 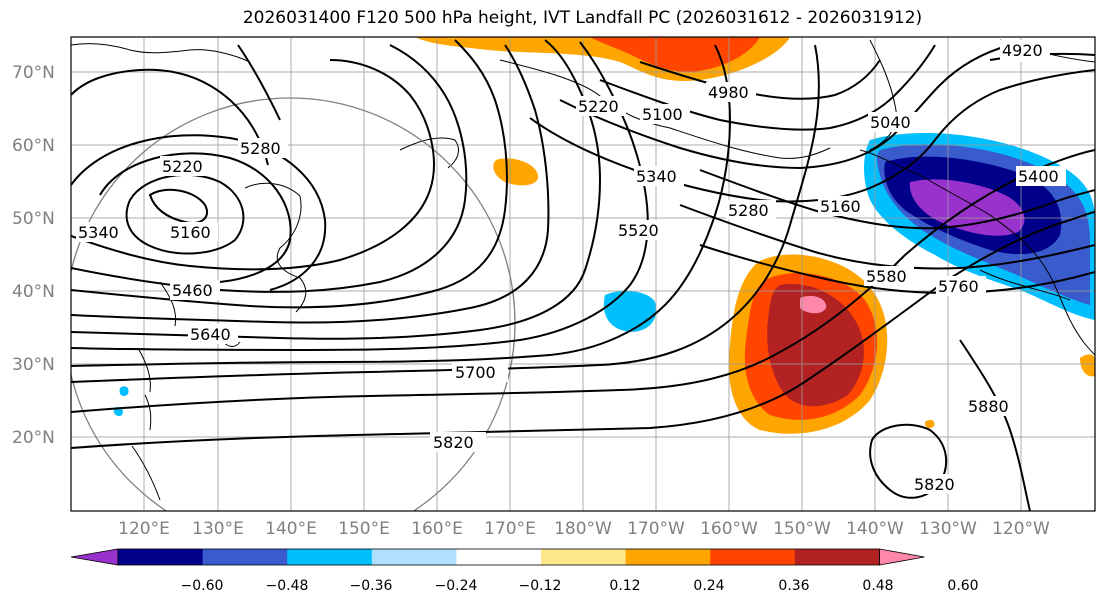 I want to click on colorbar-tick-label: 0.36, so click(x=793, y=586).